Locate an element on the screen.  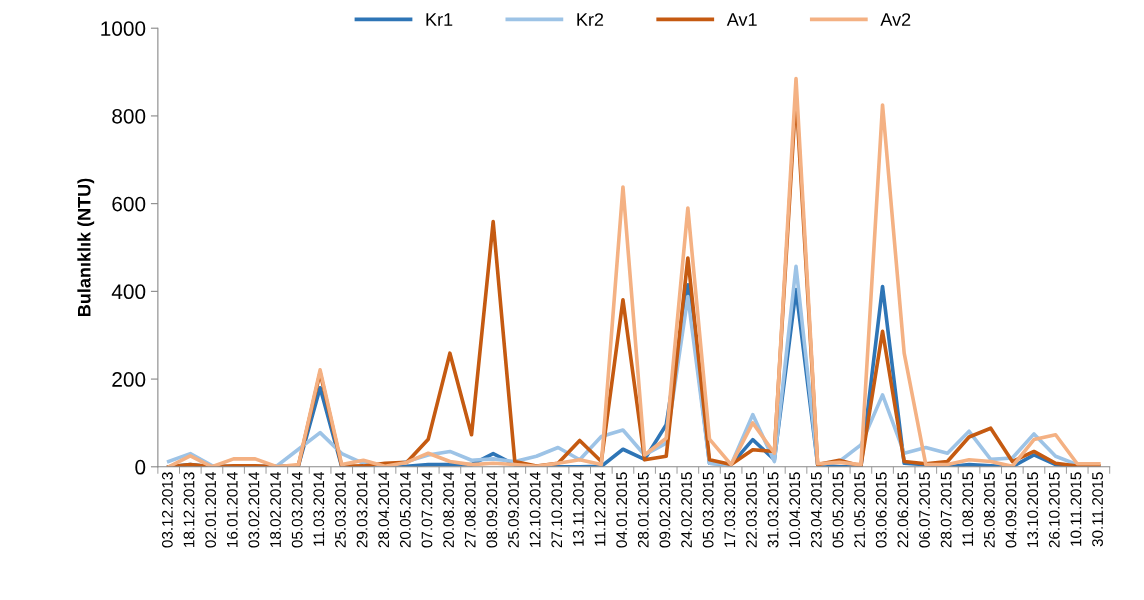
y-tick-label: 600 is located at coordinates (129, 204).